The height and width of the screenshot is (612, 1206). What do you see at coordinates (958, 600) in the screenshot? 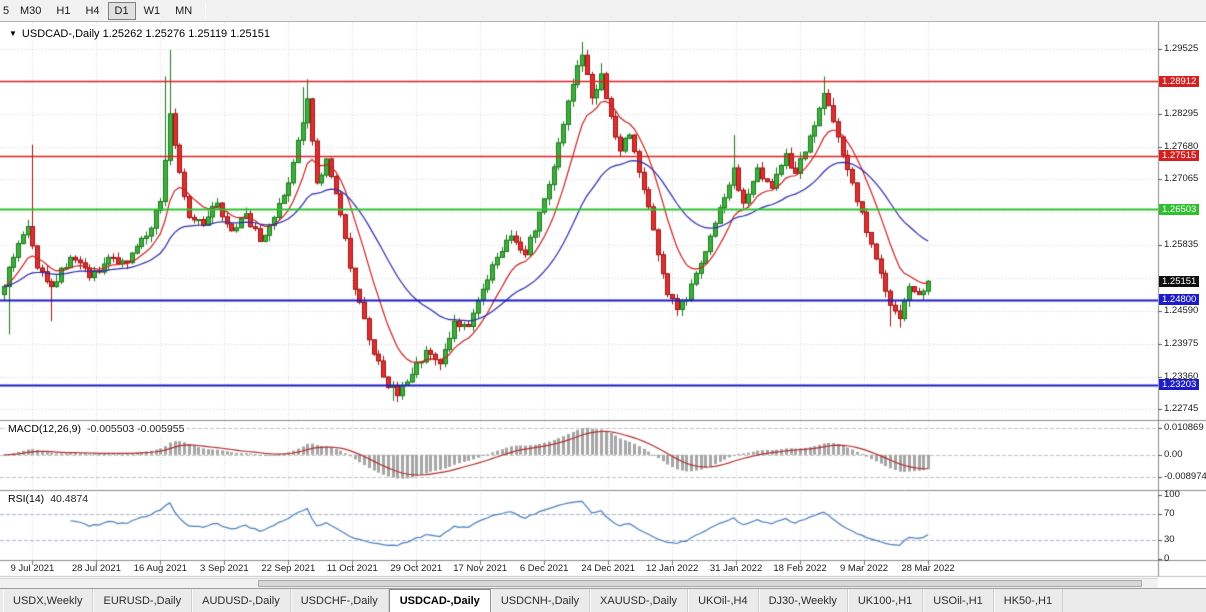
I see `chart-tab-usoil: USOil-,H1` at bounding box center [958, 600].